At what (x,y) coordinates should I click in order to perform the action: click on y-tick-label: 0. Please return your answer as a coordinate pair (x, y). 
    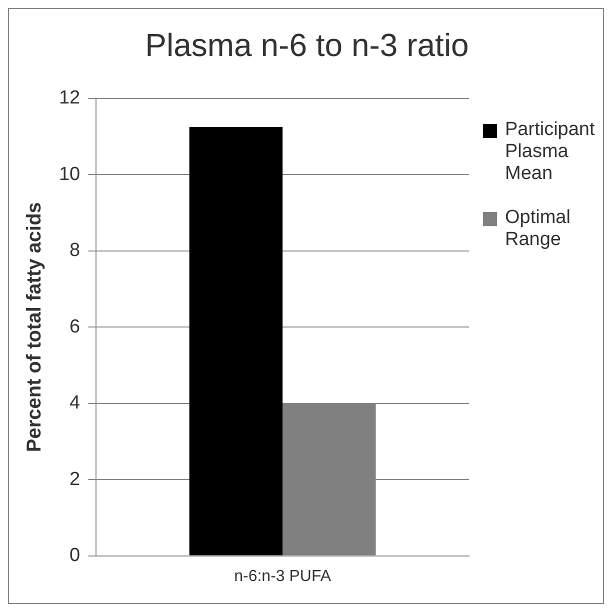
    Looking at the image, I should click on (75, 555).